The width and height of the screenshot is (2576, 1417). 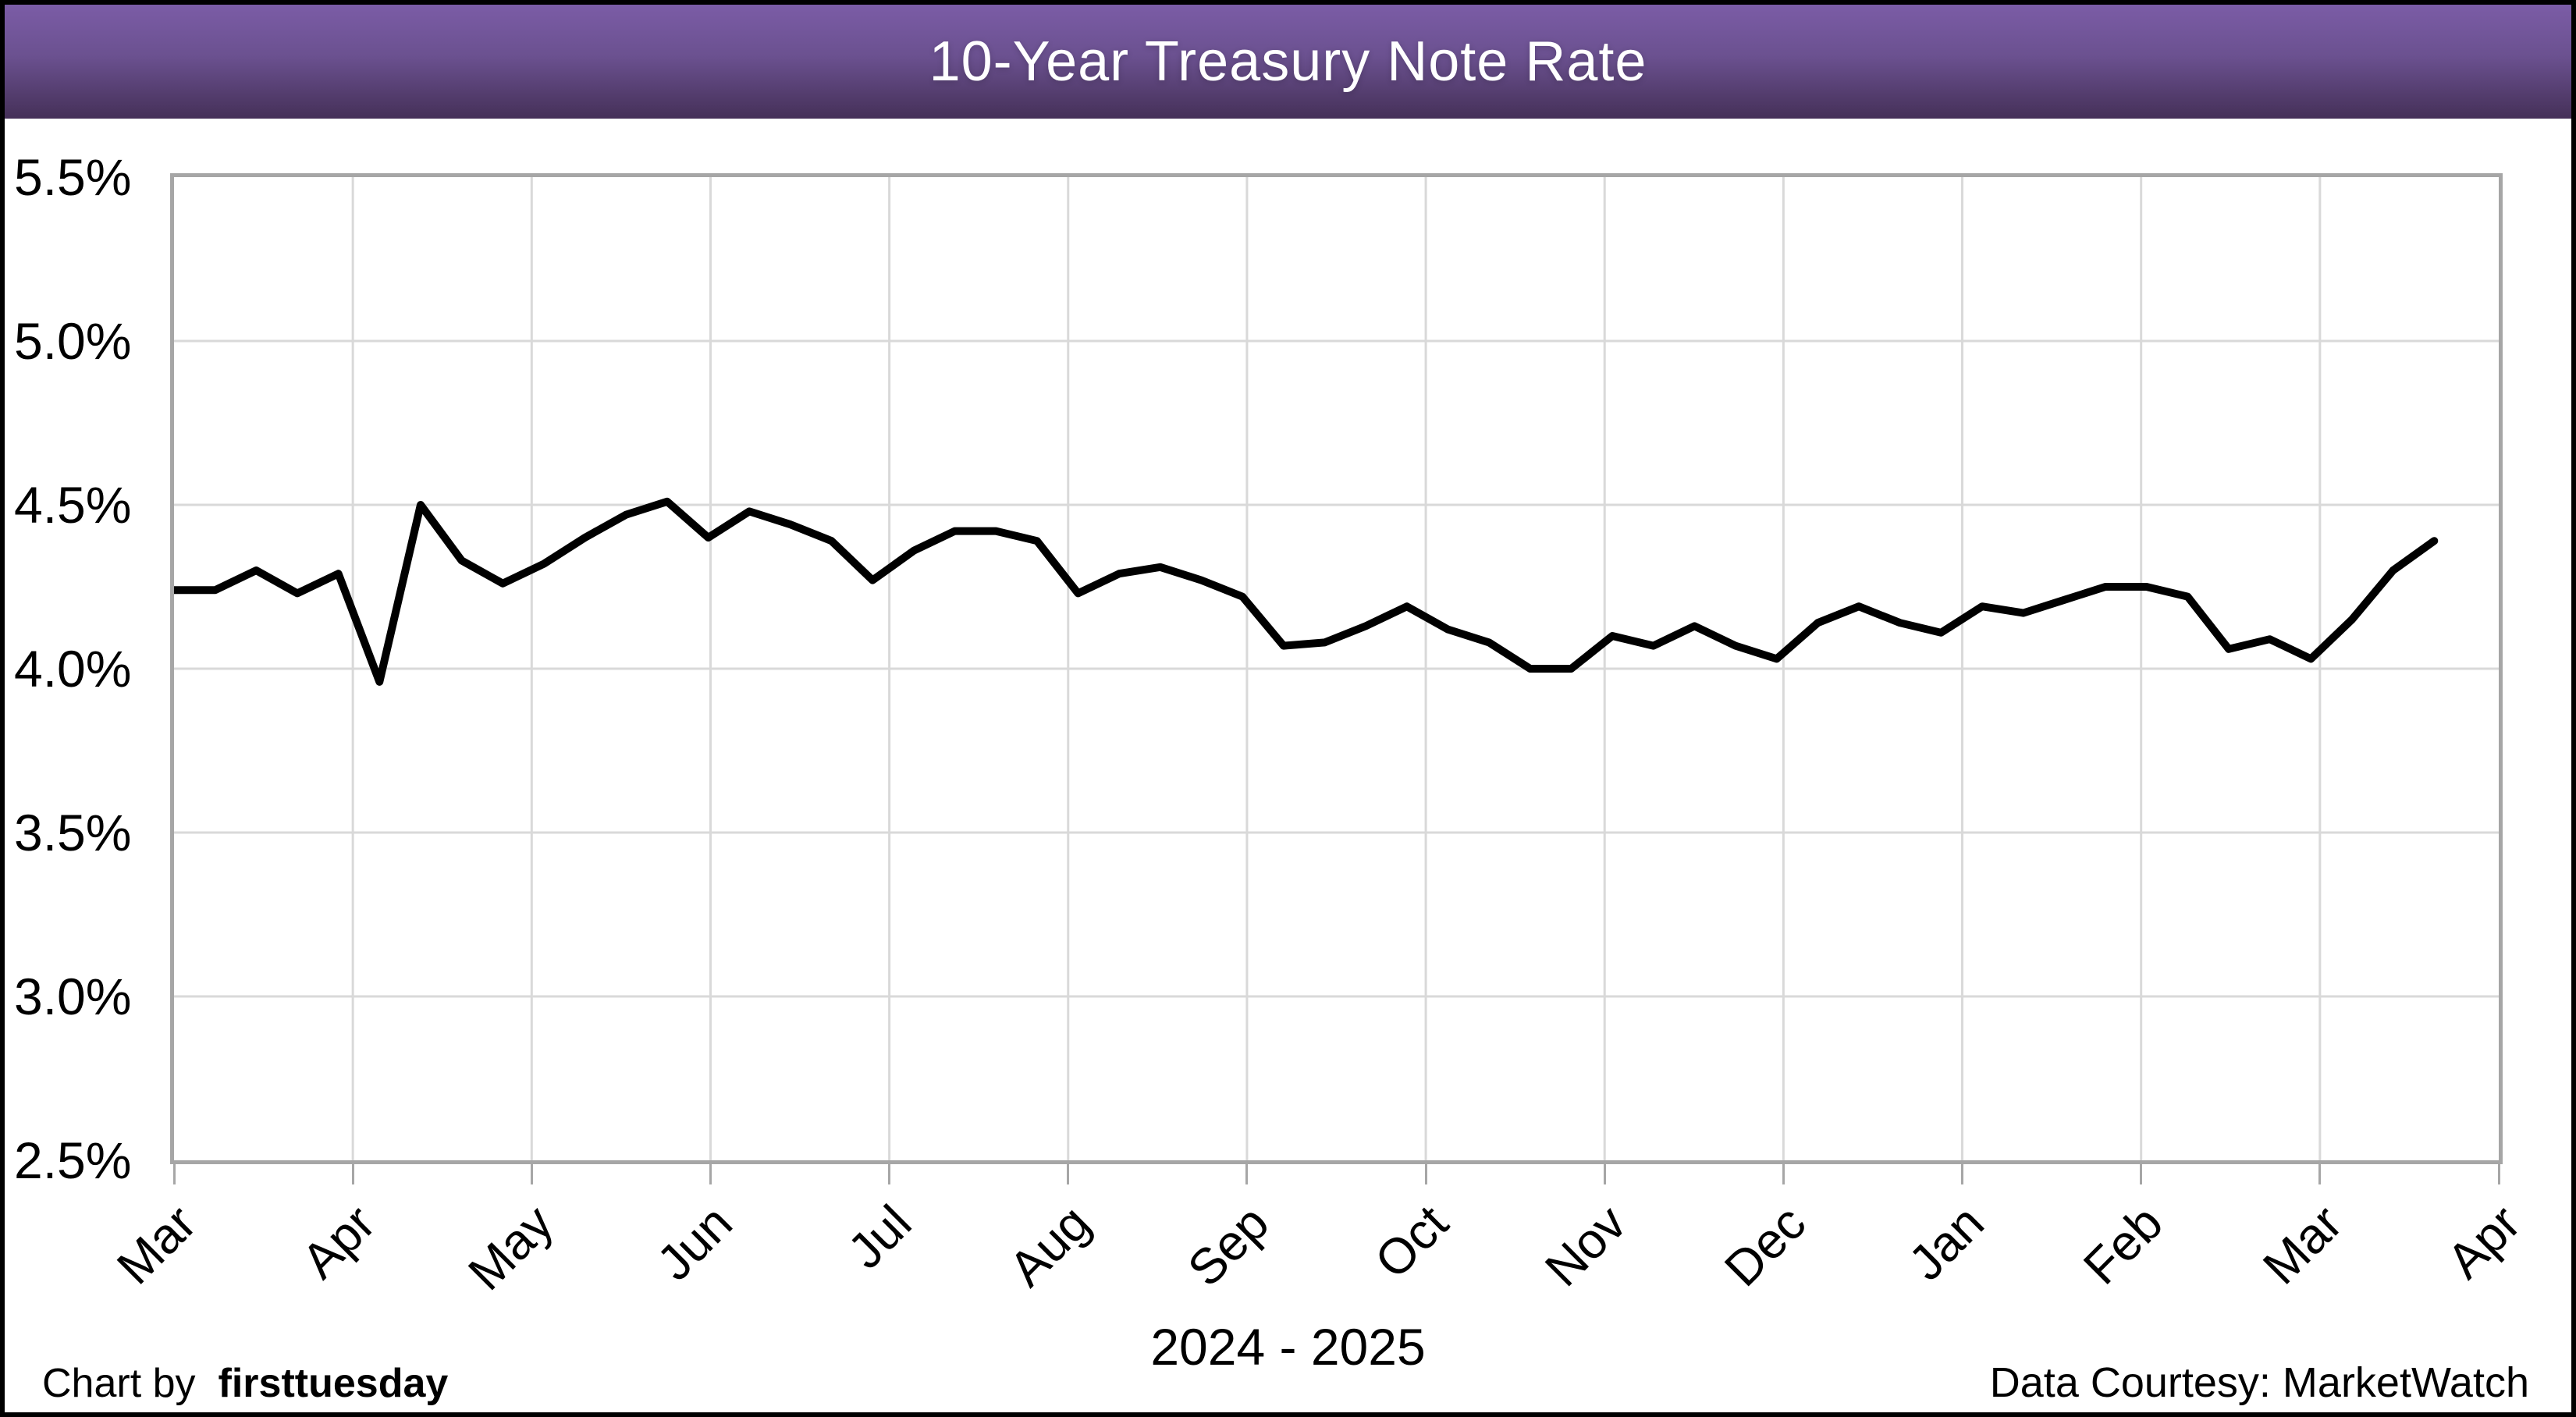 What do you see at coordinates (333, 1384) in the screenshot?
I see `credit-brand: firsttuesday` at bounding box center [333, 1384].